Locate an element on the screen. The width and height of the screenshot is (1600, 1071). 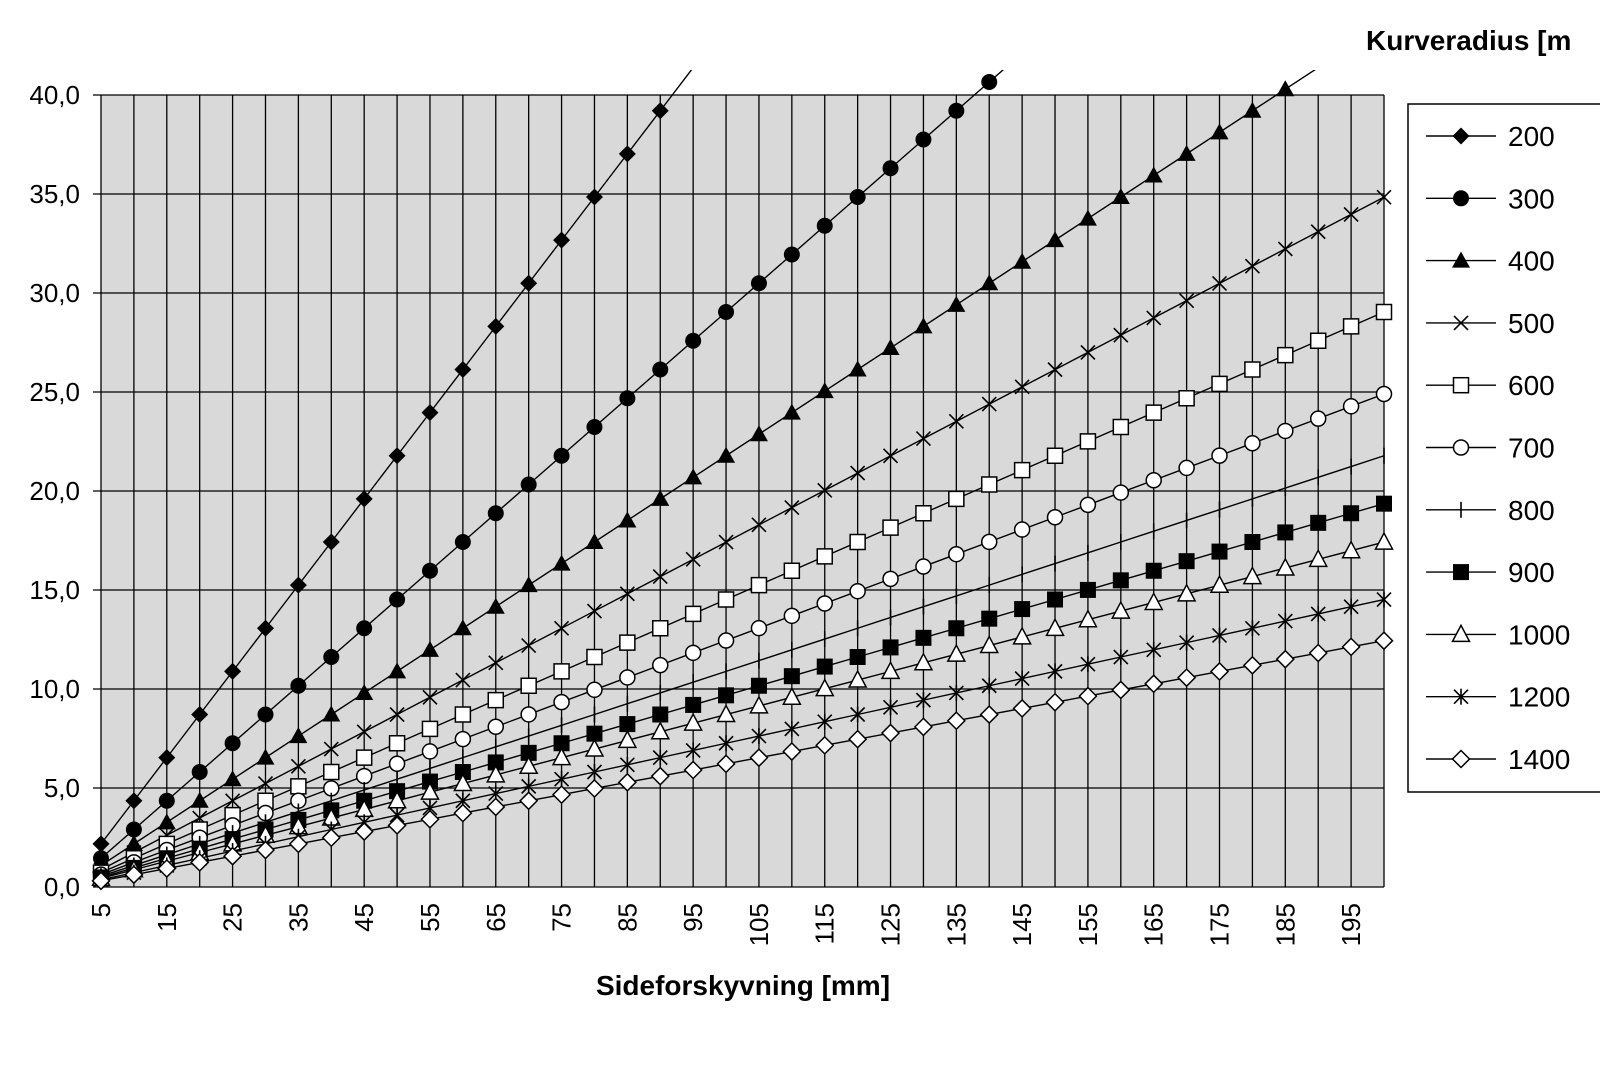
y-tick-label: 20,0 is located at coordinates (54, 491).